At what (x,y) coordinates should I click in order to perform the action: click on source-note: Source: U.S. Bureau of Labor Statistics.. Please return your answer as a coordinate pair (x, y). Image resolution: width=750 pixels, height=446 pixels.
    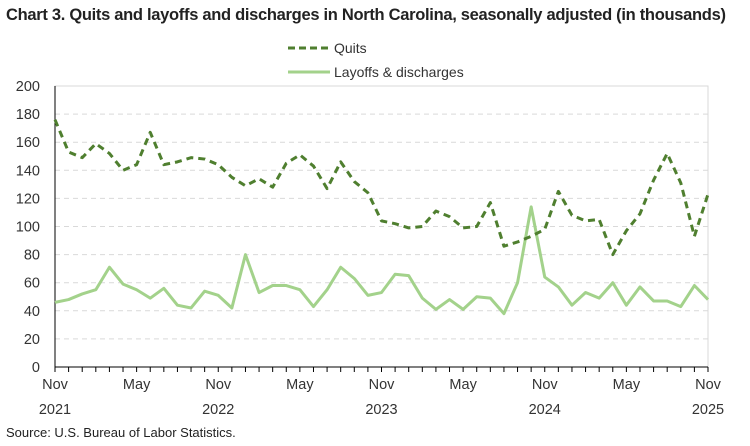
    Looking at the image, I should click on (121, 432).